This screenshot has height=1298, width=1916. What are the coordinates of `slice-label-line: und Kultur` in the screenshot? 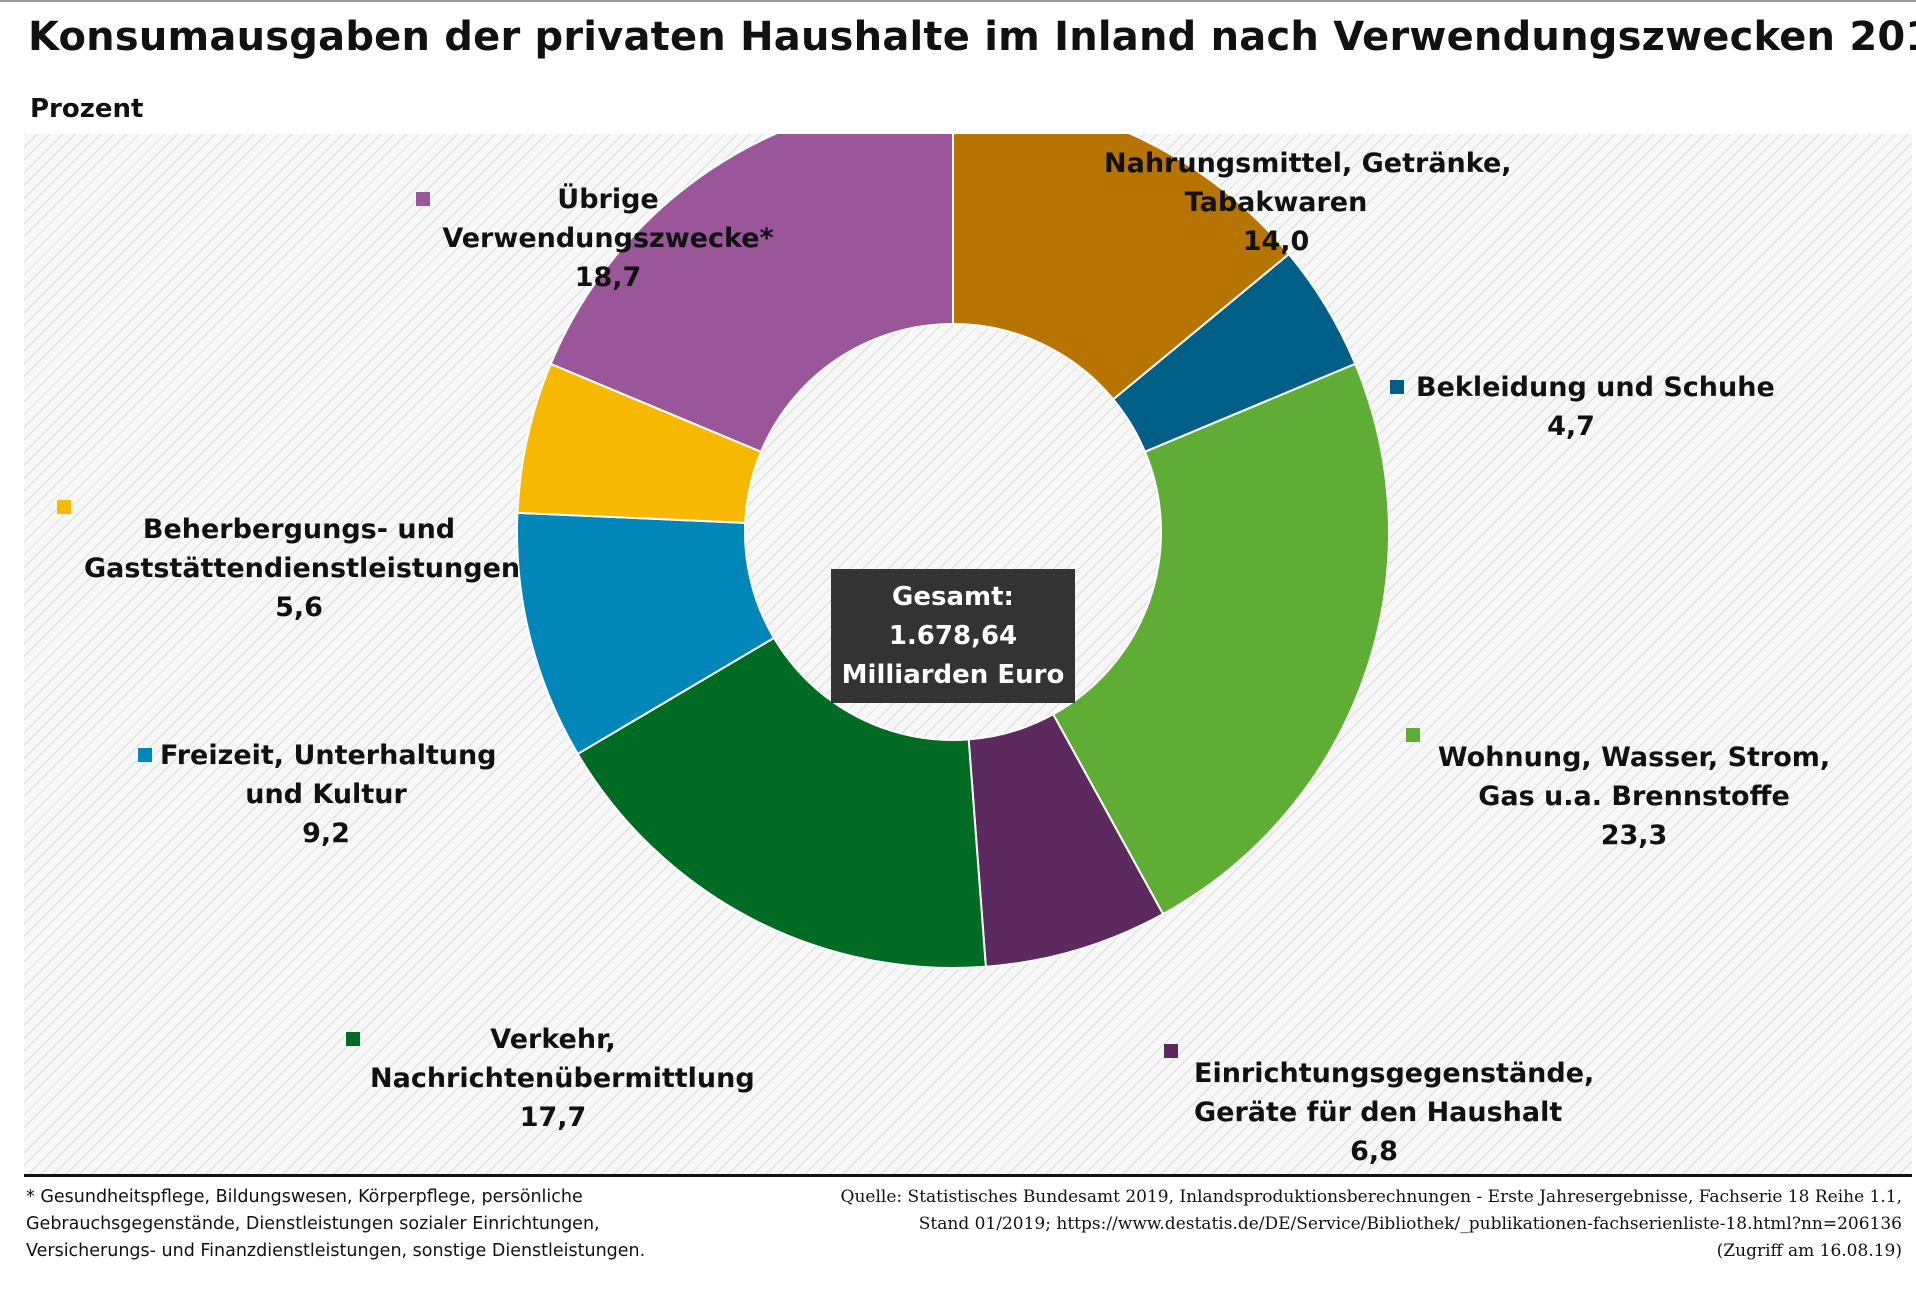 It's located at (326, 794).